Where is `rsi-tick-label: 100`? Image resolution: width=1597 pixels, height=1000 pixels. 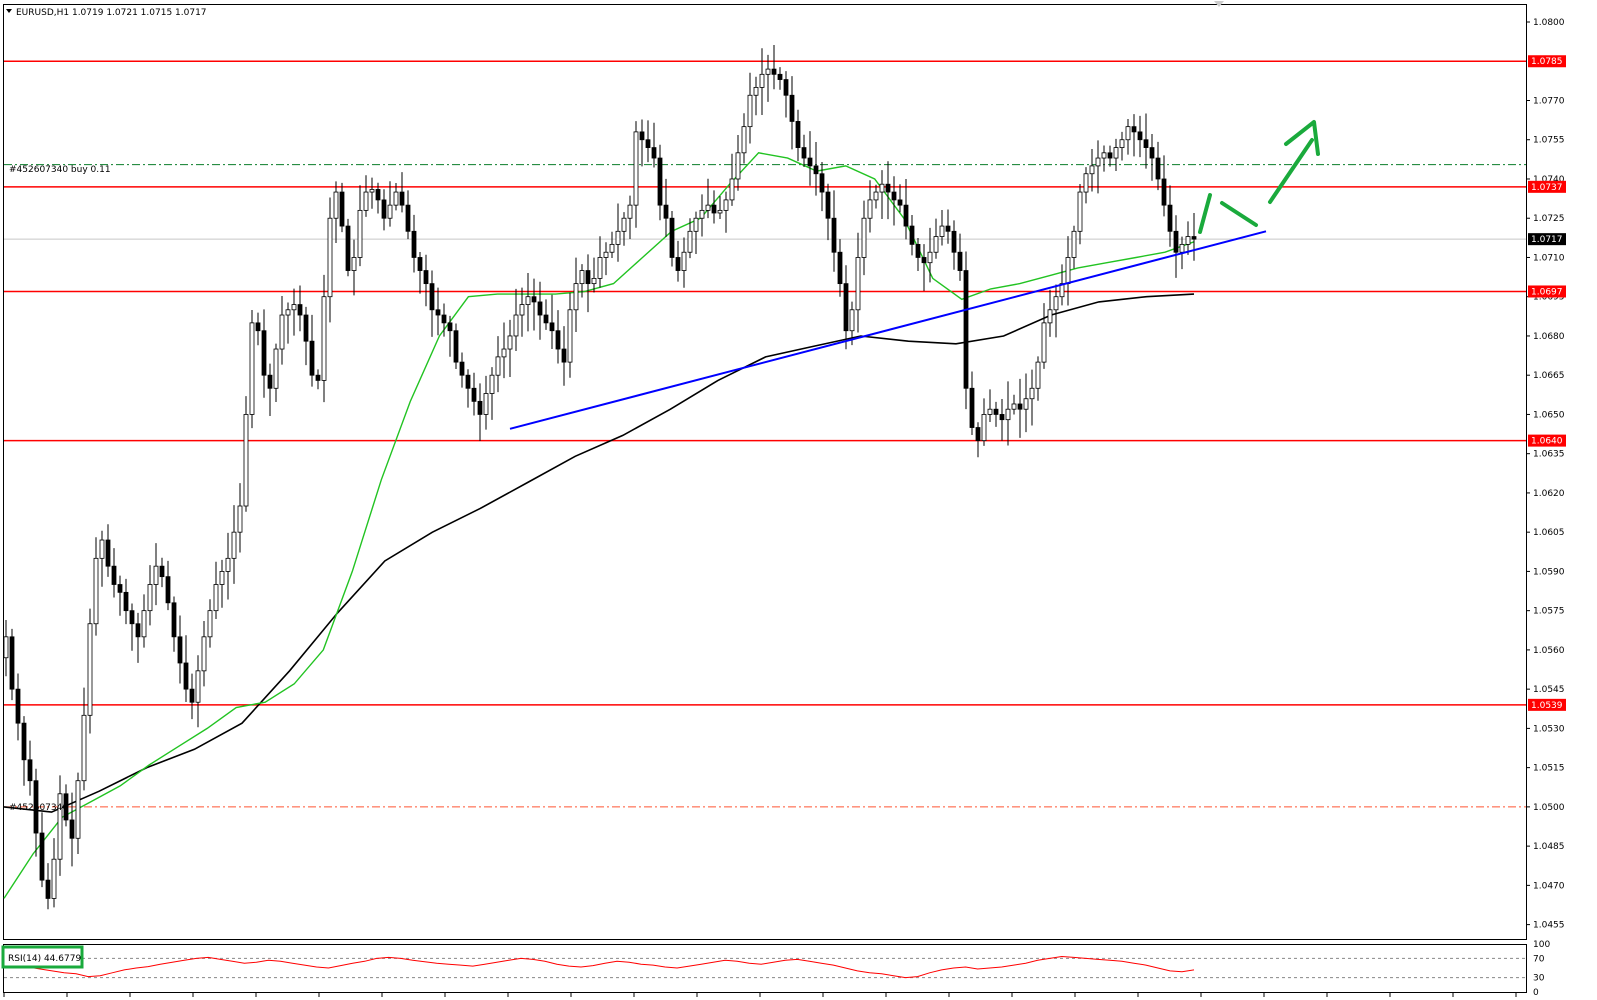
rsi-tick-label: 100 is located at coordinates (1541, 945).